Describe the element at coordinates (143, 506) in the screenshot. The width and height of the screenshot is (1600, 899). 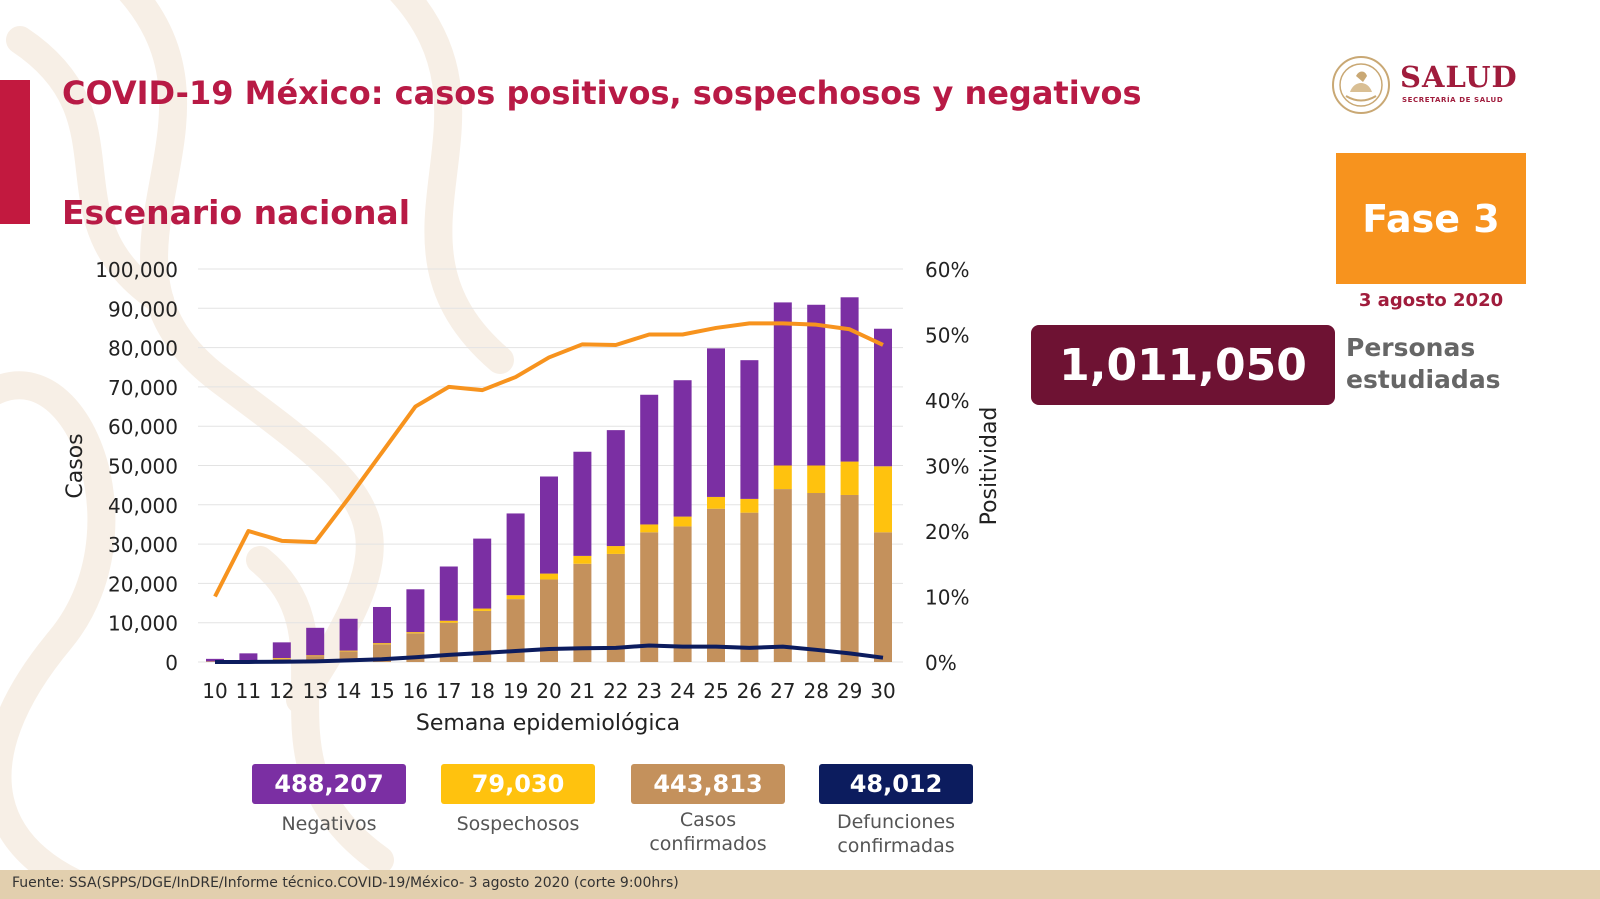
I see `y-tick-label: 40,000` at that location.